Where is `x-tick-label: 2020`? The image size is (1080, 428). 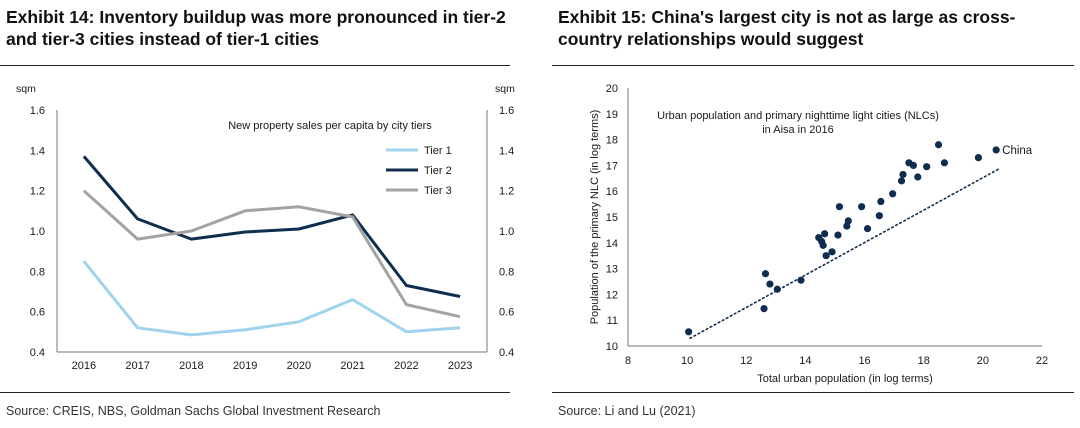 x-tick-label: 2020 is located at coordinates (299, 366).